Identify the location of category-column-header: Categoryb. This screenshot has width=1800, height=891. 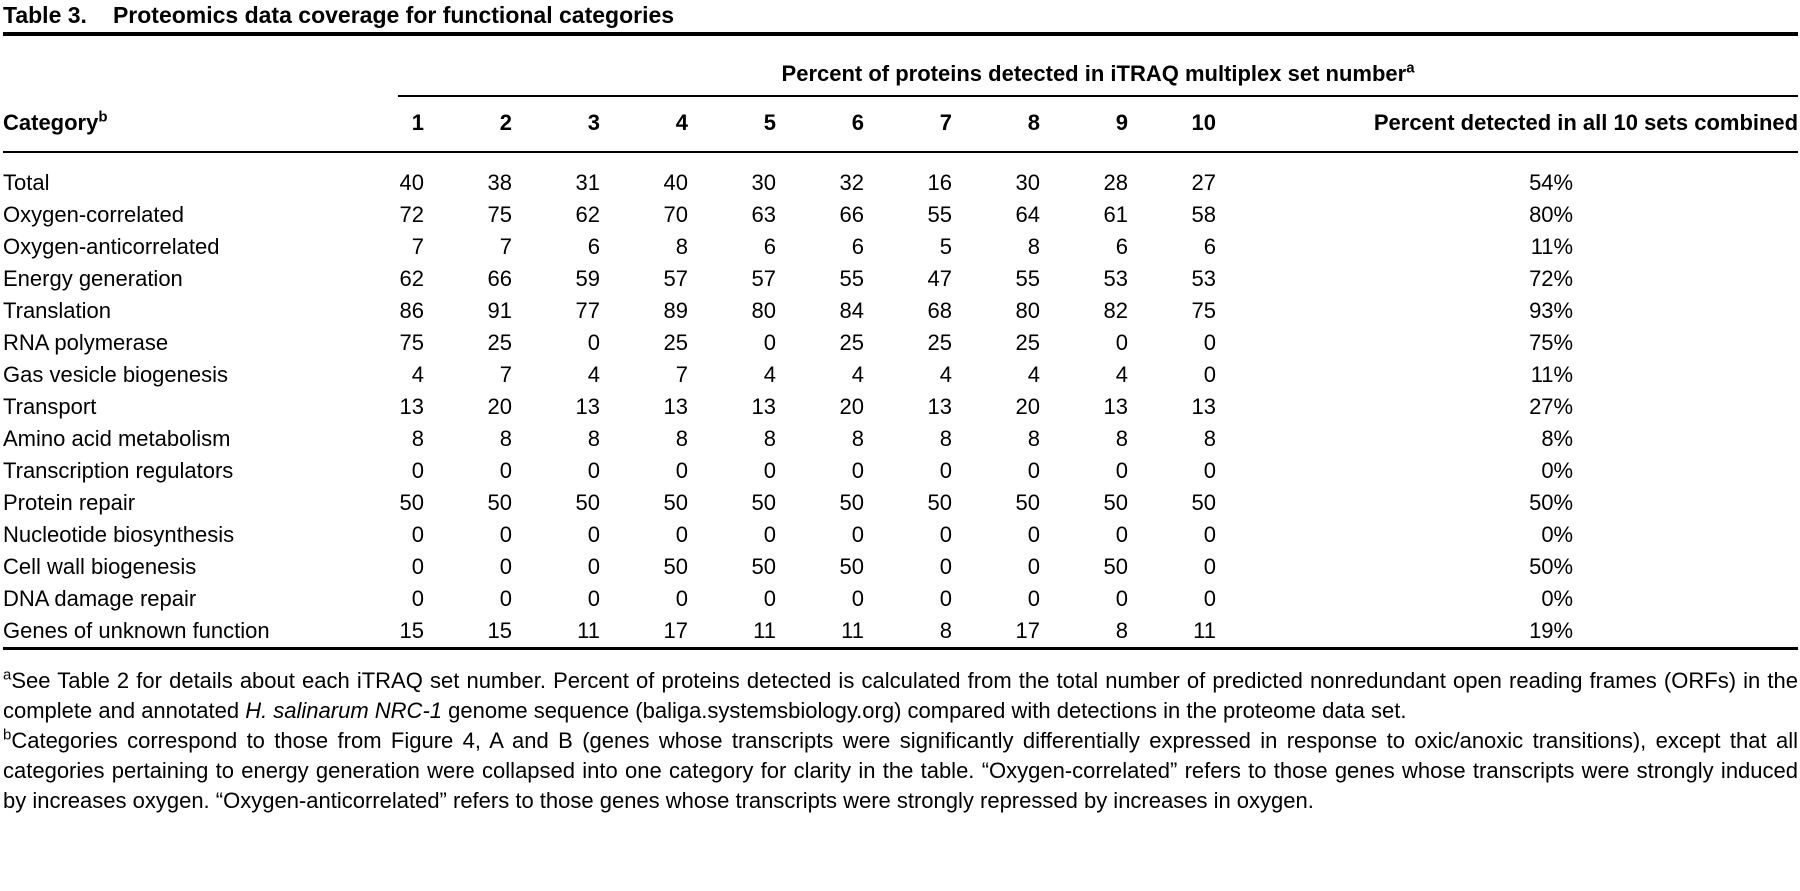
(169, 125).